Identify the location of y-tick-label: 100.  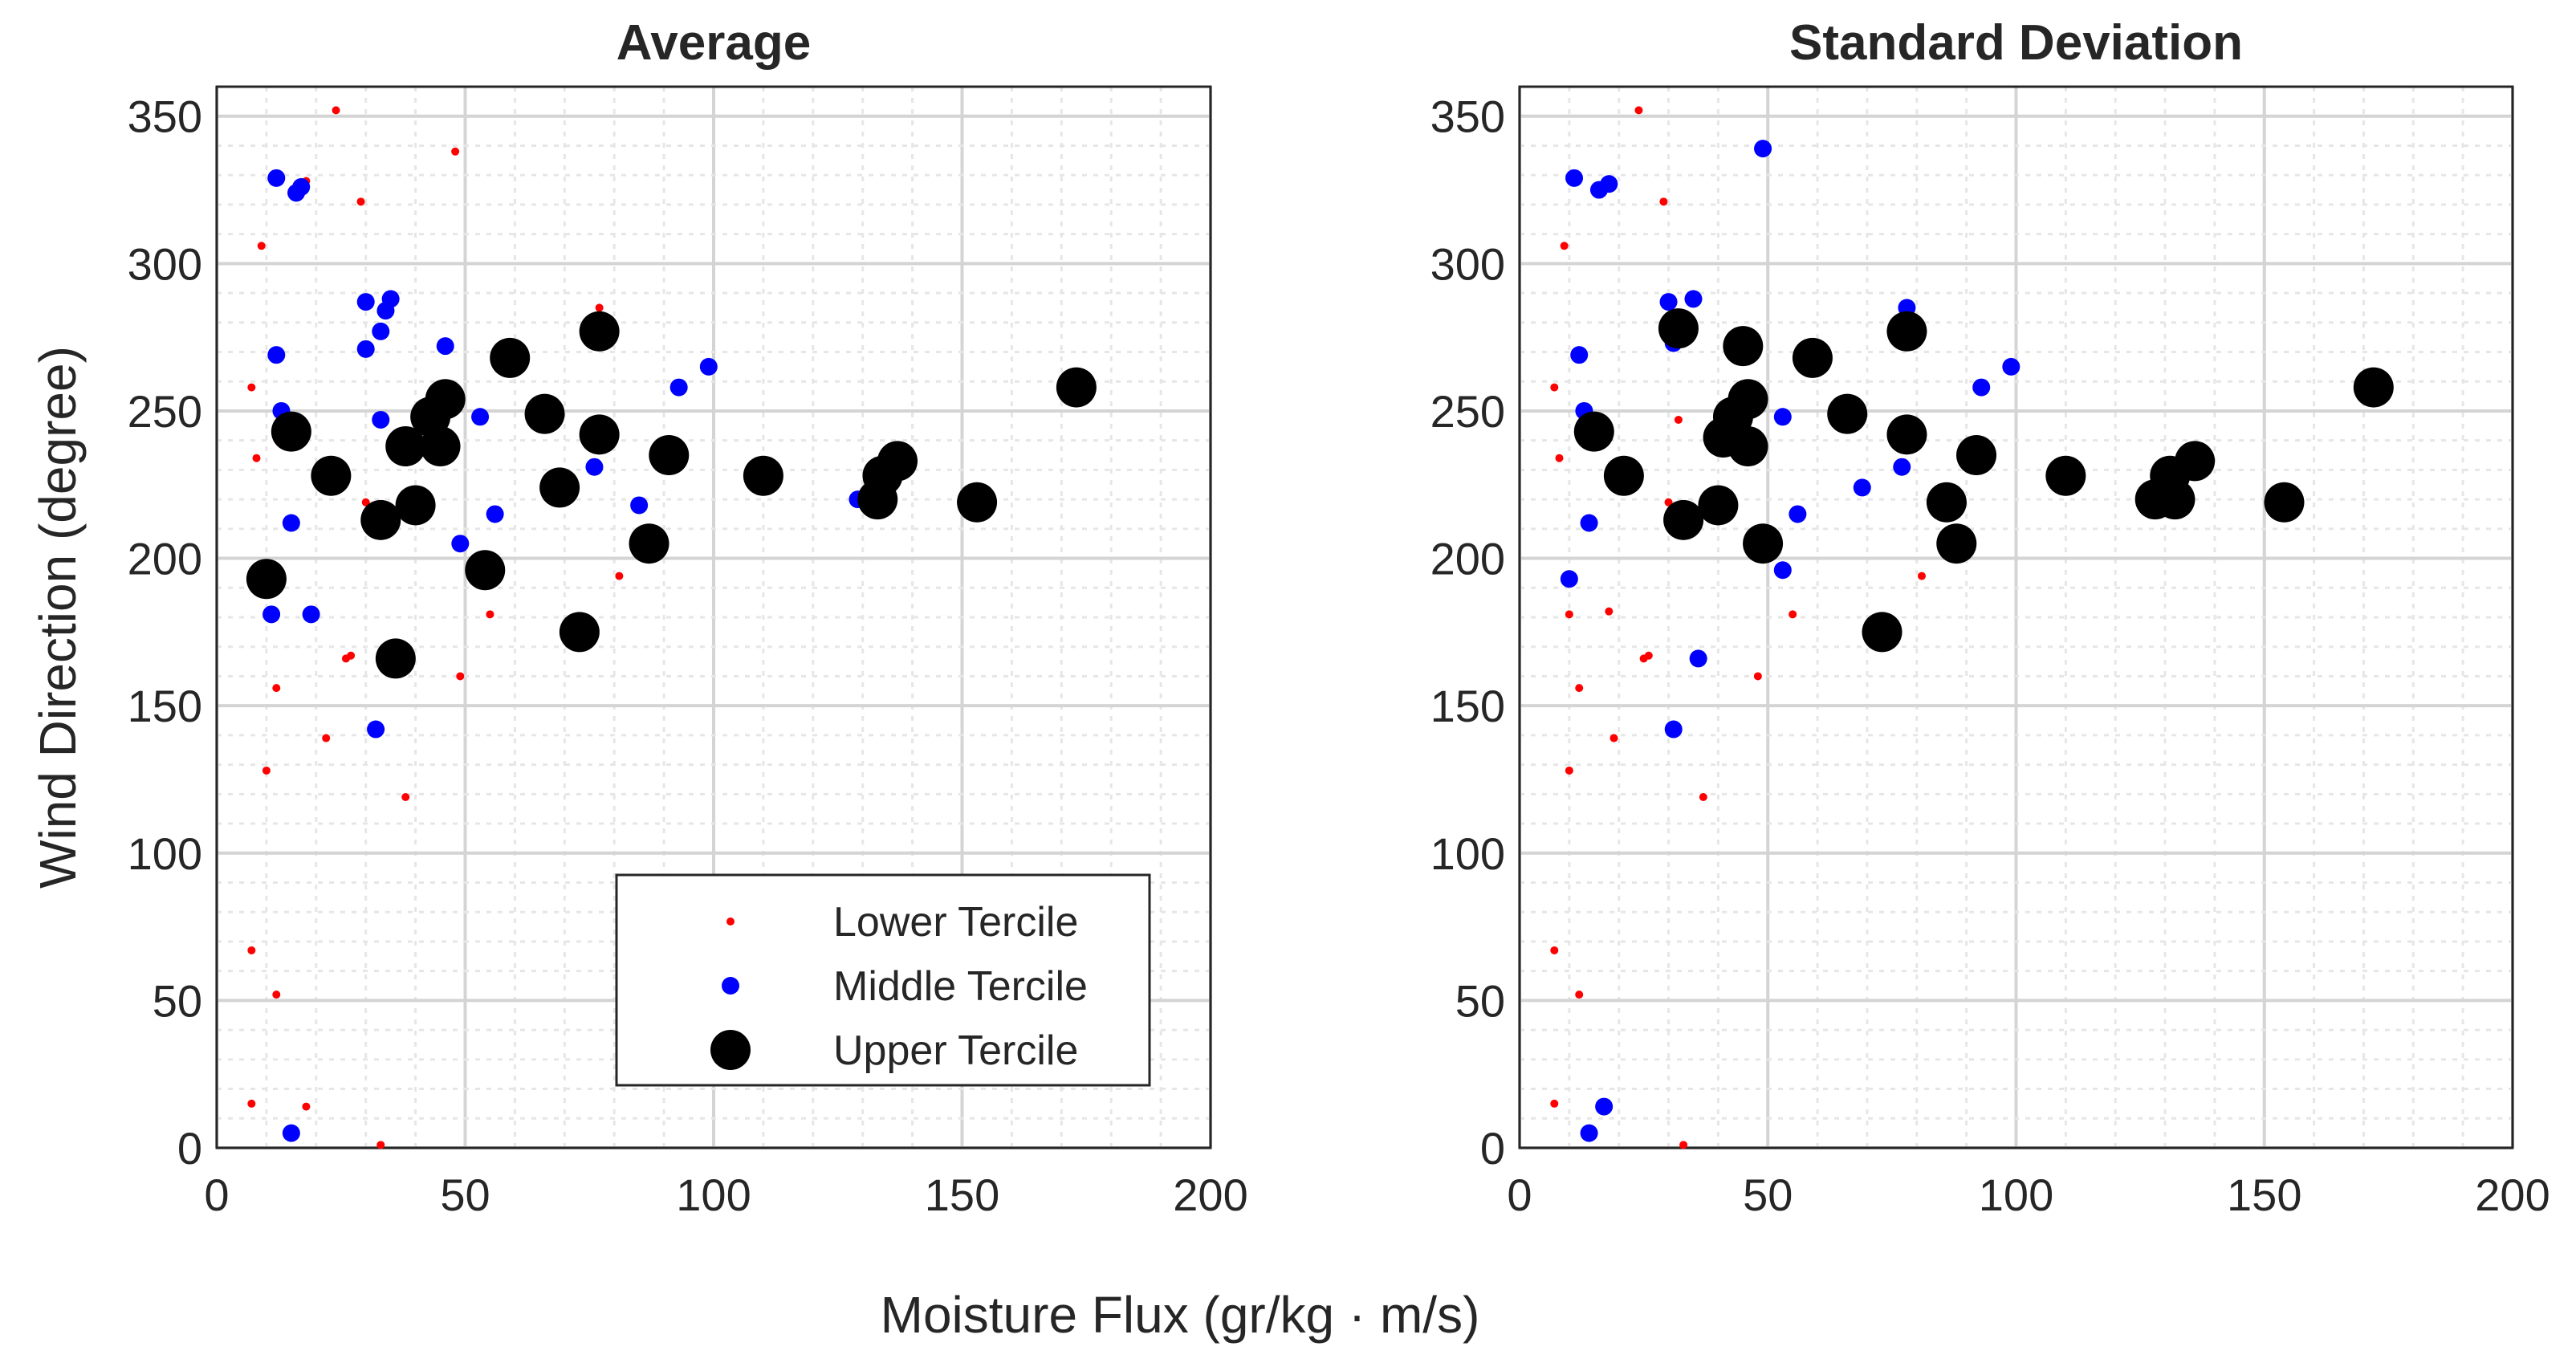
(1467, 854).